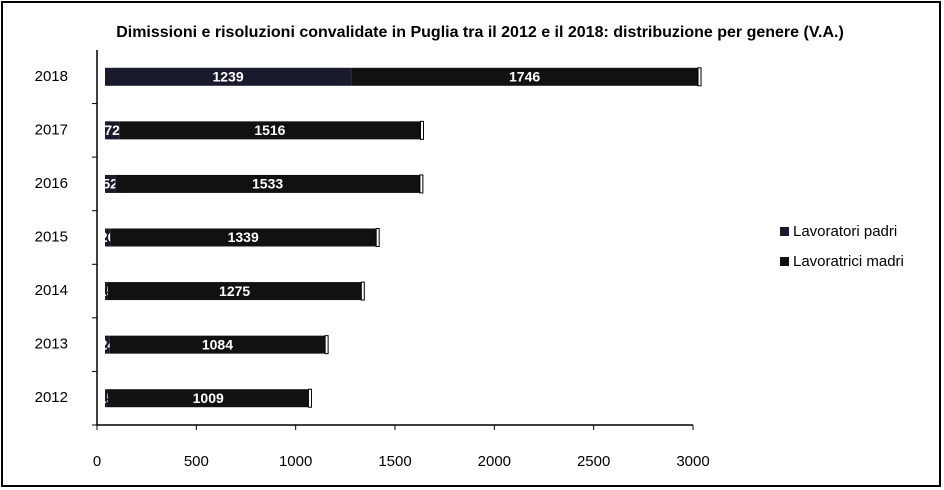  What do you see at coordinates (494, 461) in the screenshot?
I see `x-tick-label: 2000` at bounding box center [494, 461].